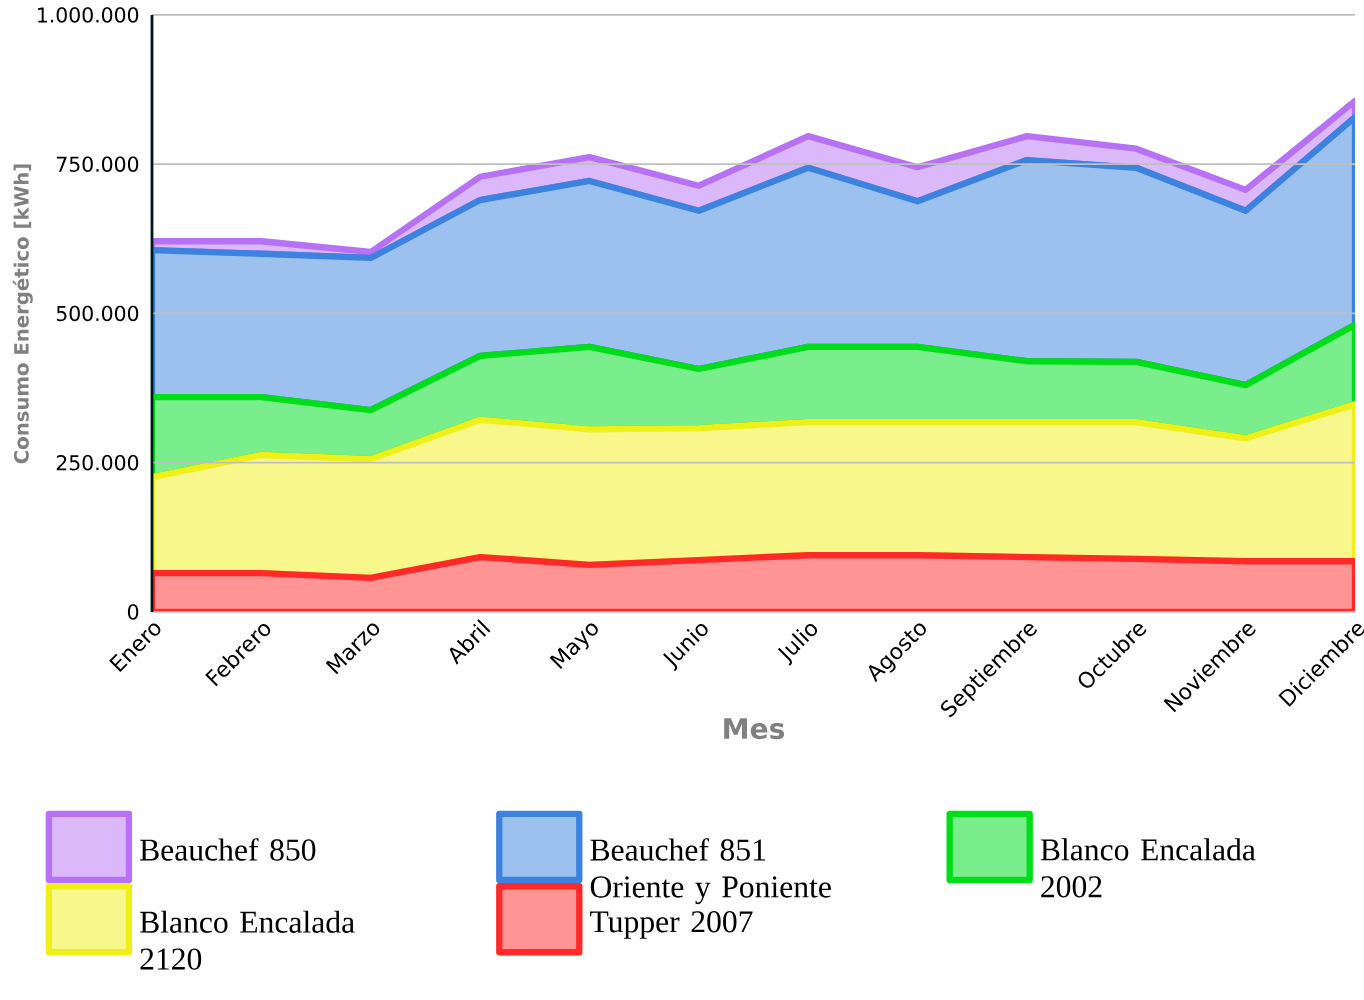 The height and width of the screenshot is (1000, 1364). Describe the element at coordinates (97, 164) in the screenshot. I see `y-tick-label: 750.000` at that location.